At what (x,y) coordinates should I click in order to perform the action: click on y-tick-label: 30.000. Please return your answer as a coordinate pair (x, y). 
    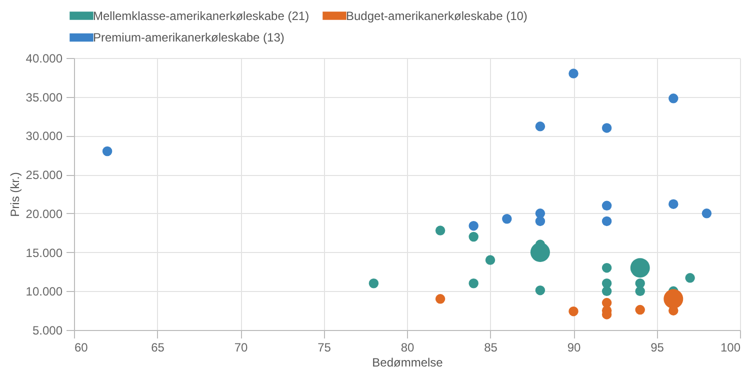
    Looking at the image, I should click on (44, 136).